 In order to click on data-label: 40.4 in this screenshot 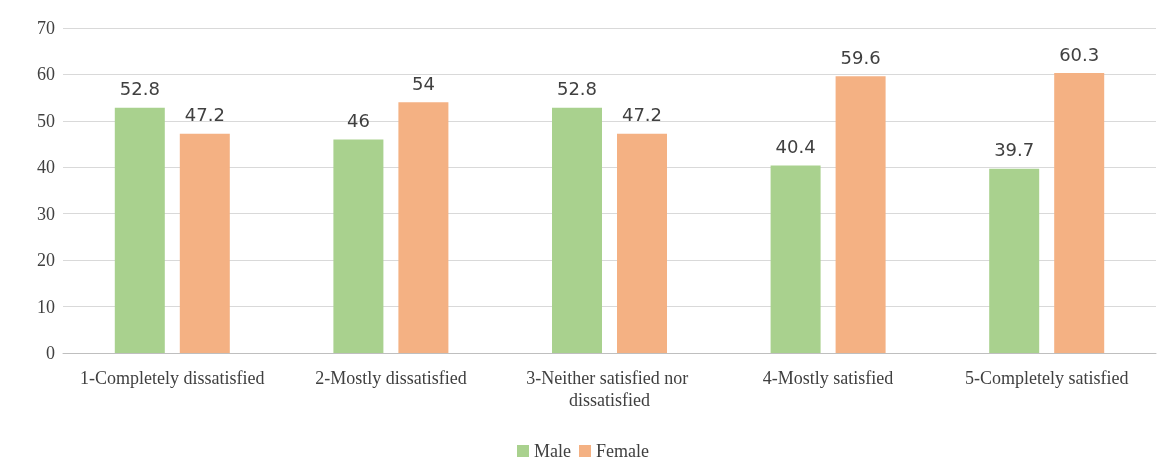, I will do `click(795, 146)`.